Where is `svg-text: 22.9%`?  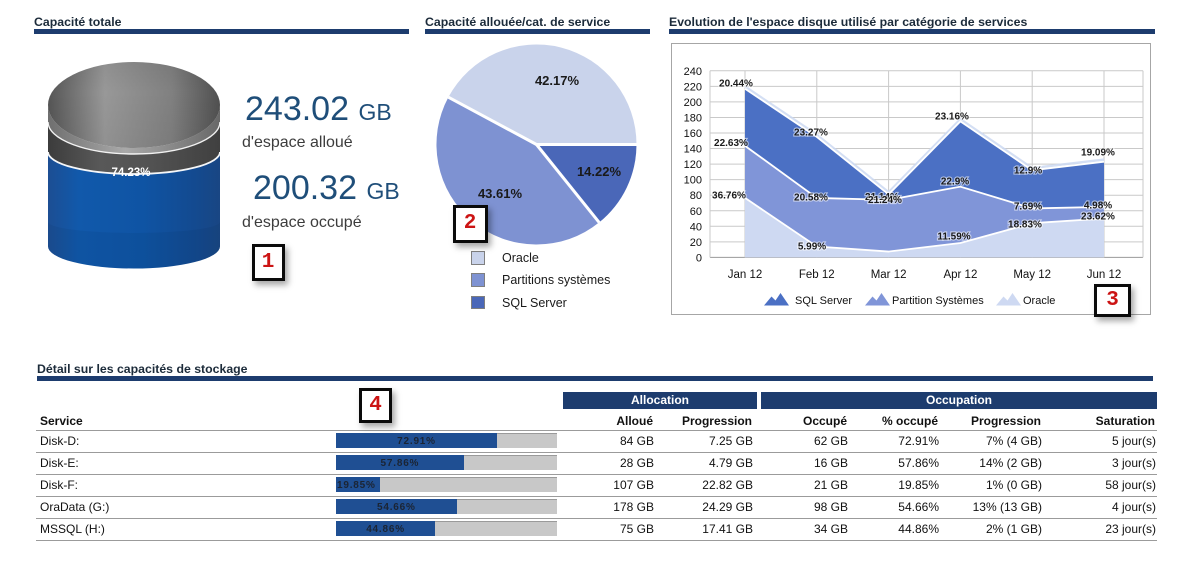
svg-text: 22.9% is located at coordinates (955, 182).